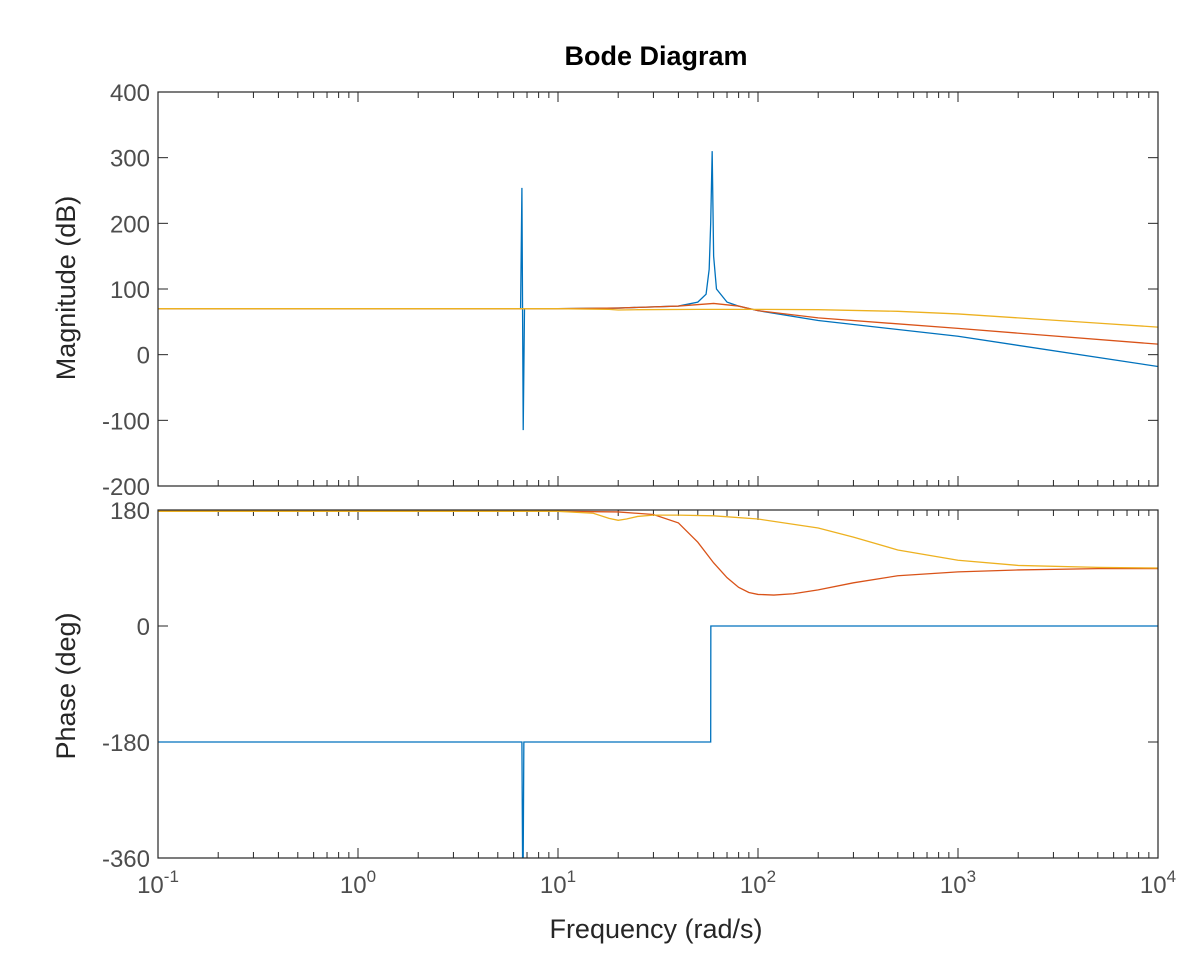  Describe the element at coordinates (66, 288) in the screenshot. I see `magnitude-ylabel: Magnitude (dB)` at that location.